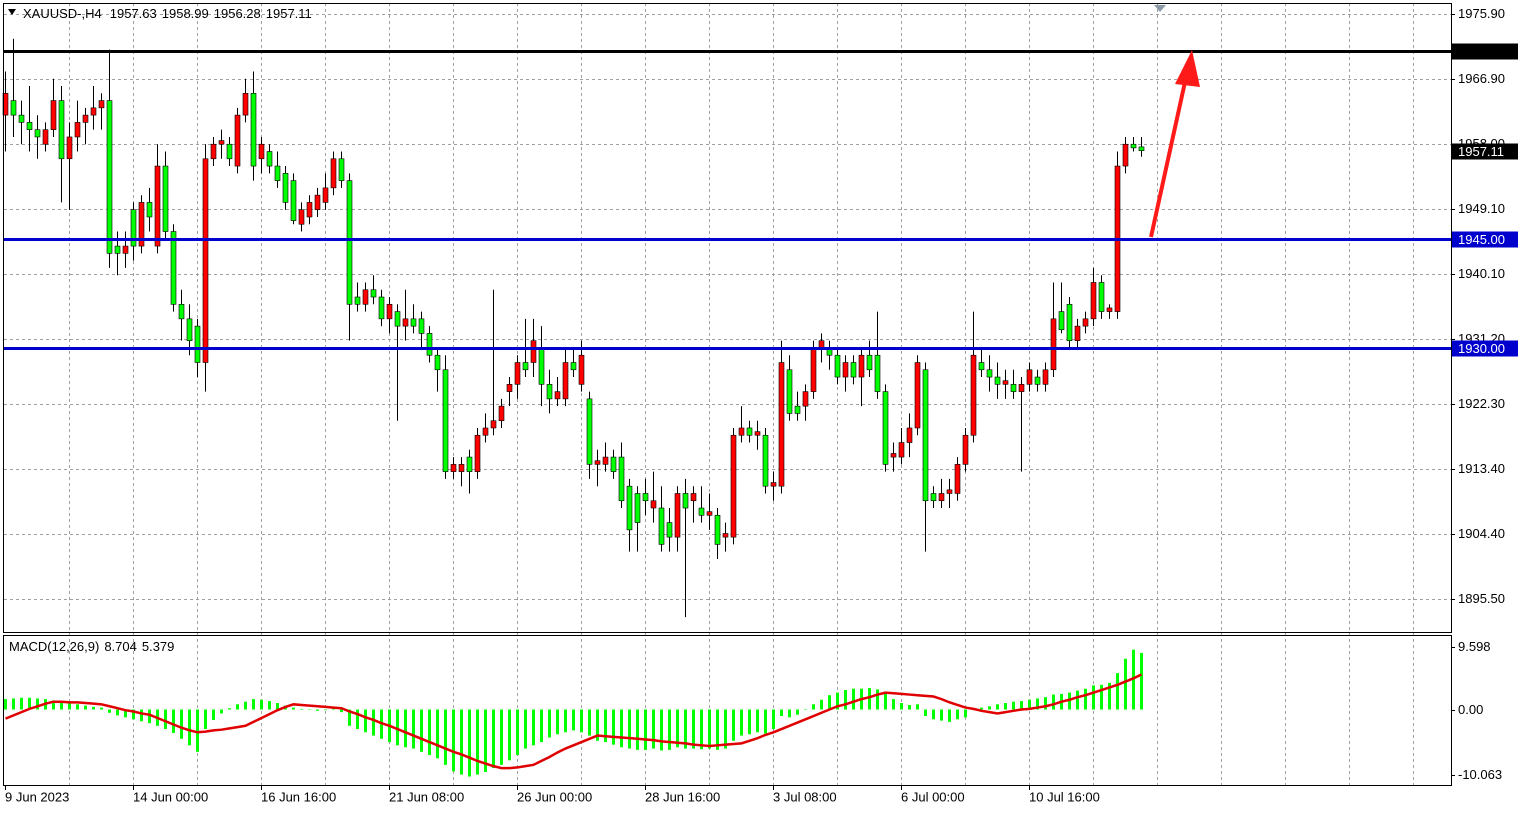 Image resolution: width=1526 pixels, height=813 pixels. What do you see at coordinates (1481, 78) in the screenshot?
I see `y-tick-label: 1966.90` at bounding box center [1481, 78].